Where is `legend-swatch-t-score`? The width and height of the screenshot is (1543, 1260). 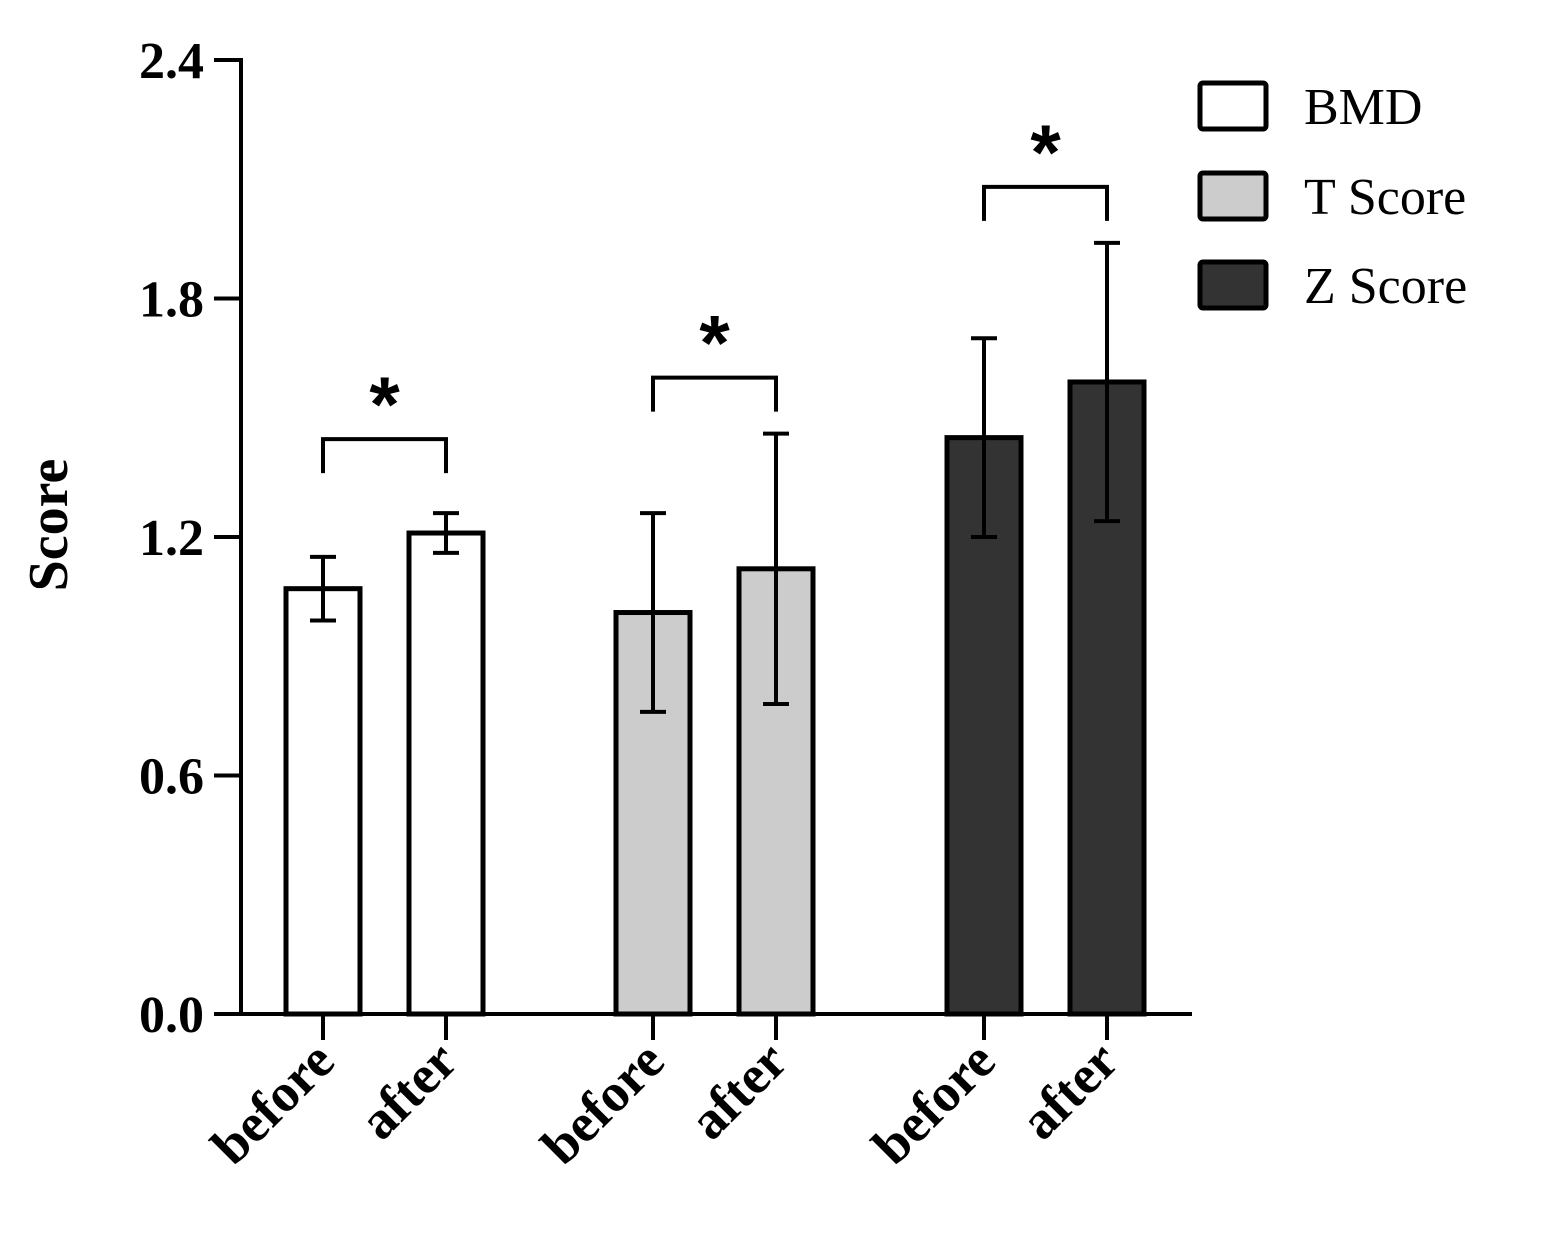
legend-swatch-t-score is located at coordinates (1233, 196).